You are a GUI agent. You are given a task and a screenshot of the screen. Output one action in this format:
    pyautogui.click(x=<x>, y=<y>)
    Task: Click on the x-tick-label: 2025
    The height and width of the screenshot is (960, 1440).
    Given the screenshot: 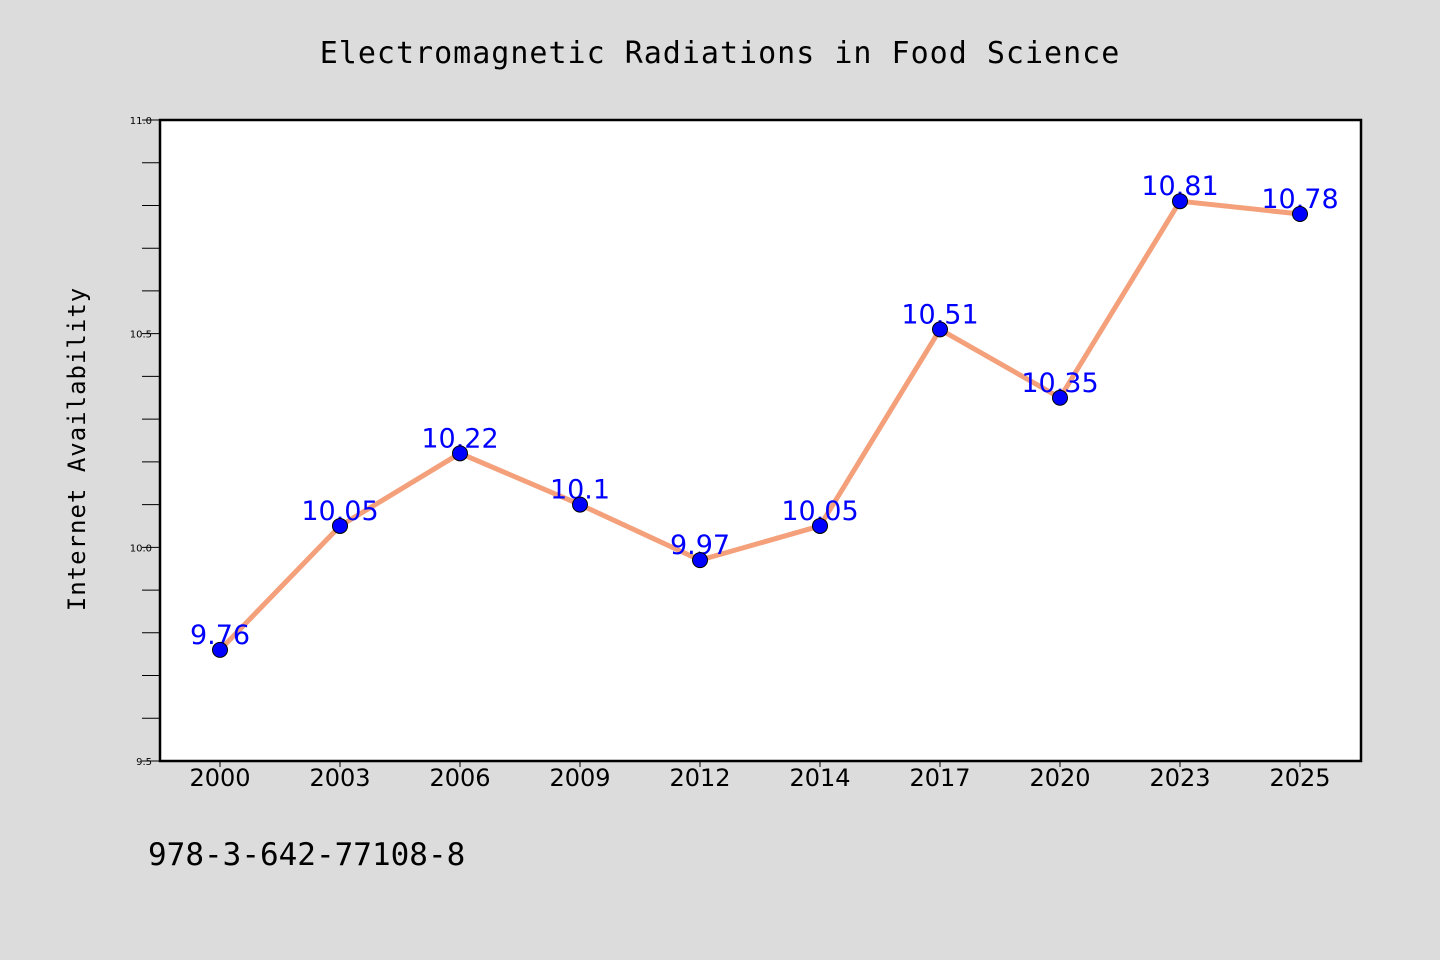 What is the action you would take?
    pyautogui.click(x=1299, y=778)
    